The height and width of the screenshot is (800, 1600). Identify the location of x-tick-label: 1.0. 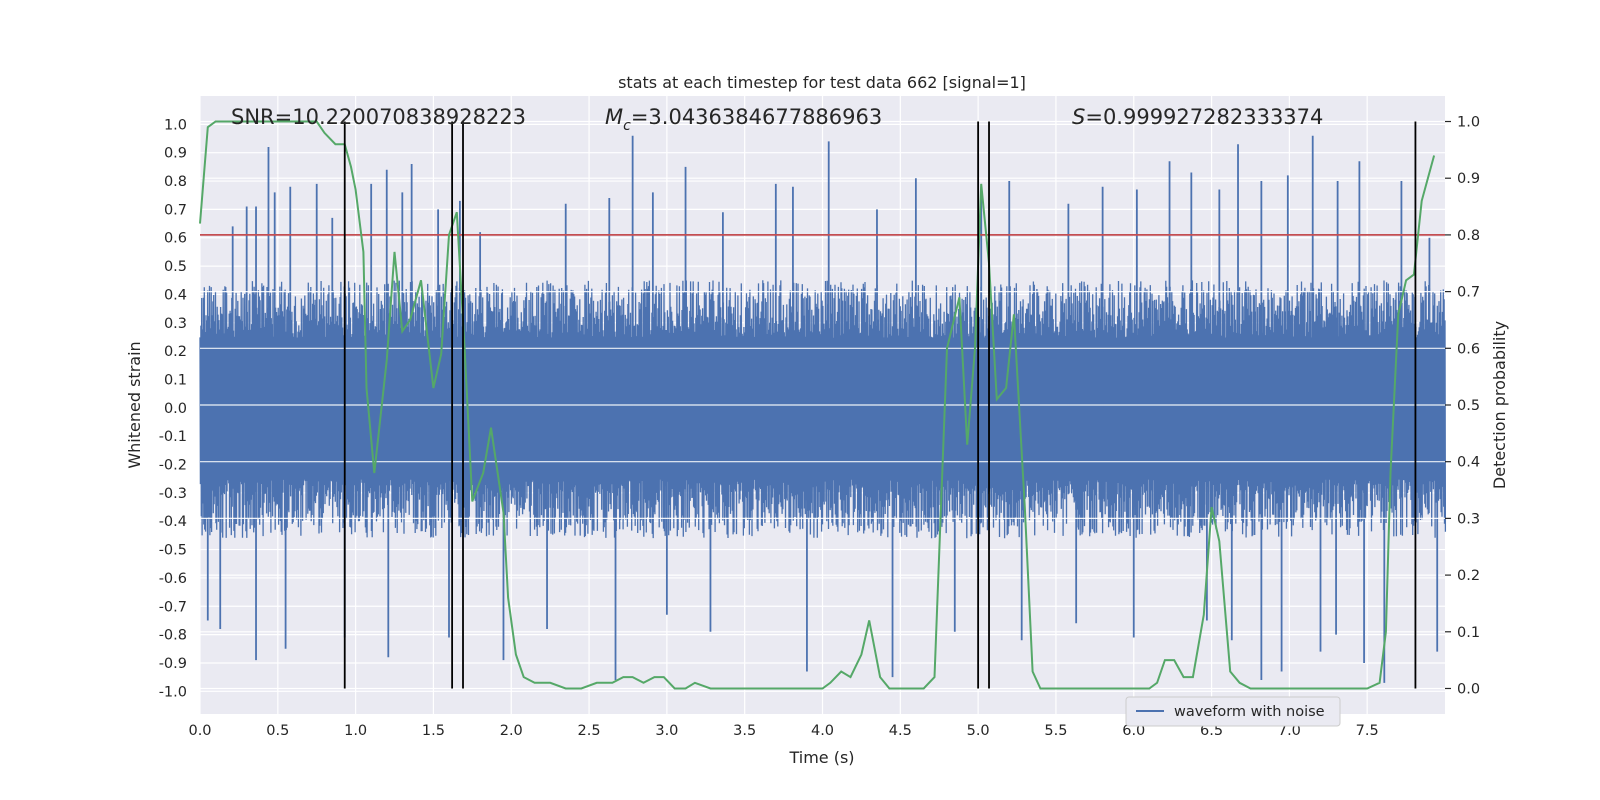
(355, 731).